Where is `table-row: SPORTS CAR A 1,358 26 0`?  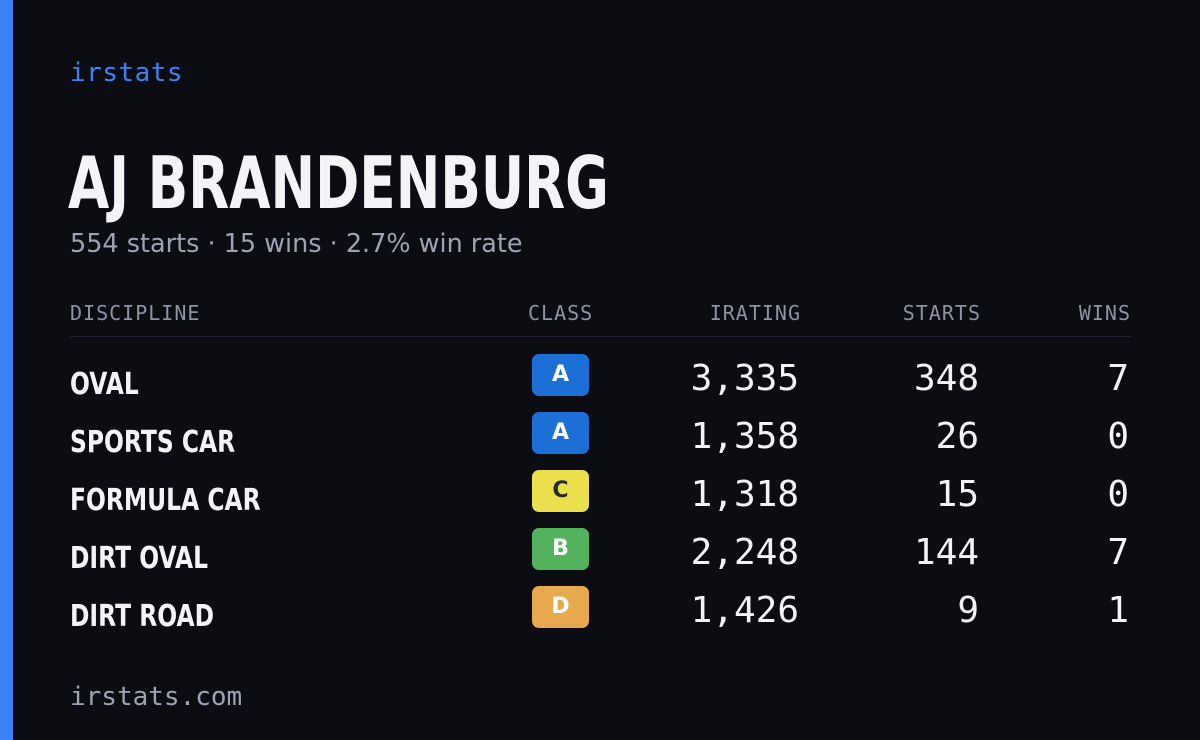 table-row: SPORTS CAR A 1,358 26 0 is located at coordinates (600, 437).